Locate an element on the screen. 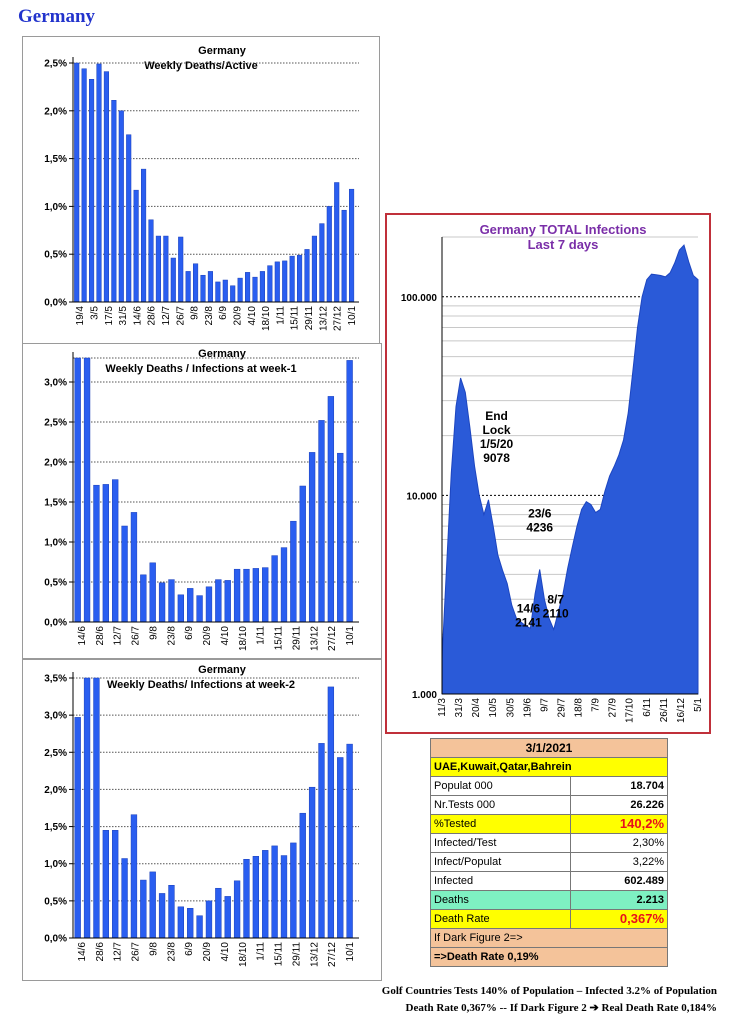 Image resolution: width=735 pixels, height=1024 pixels. x-tick-label: 10/1 is located at coordinates (350, 636).